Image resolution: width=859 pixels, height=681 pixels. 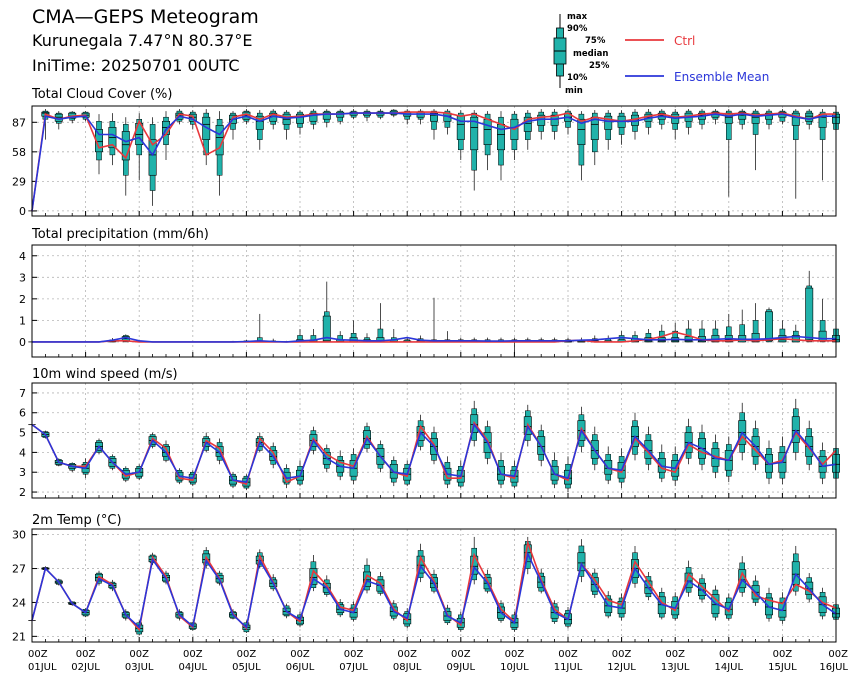 What do you see at coordinates (19, 569) in the screenshot?
I see `y-tick-label: 27` at bounding box center [19, 569].